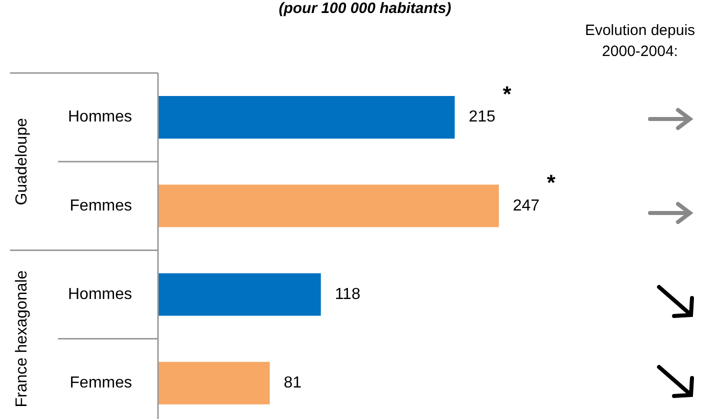 This screenshot has width=712, height=419. I want to click on data-label: 118, so click(347, 294).